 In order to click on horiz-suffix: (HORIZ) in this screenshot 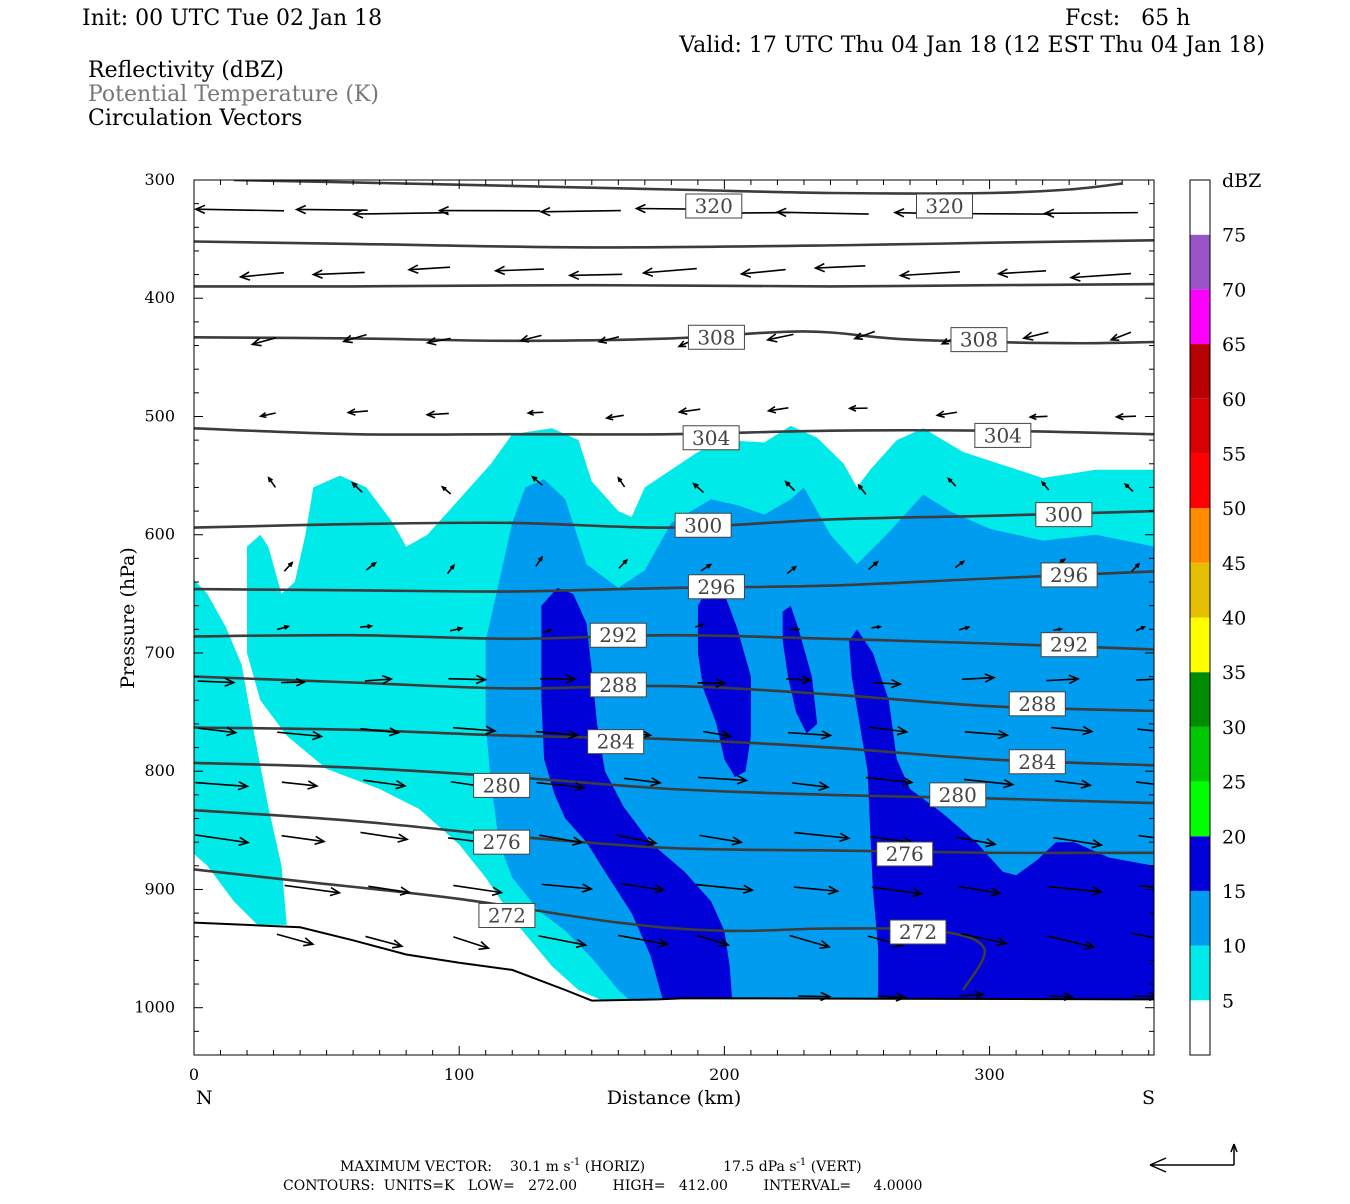, I will do `click(612, 1167)`.